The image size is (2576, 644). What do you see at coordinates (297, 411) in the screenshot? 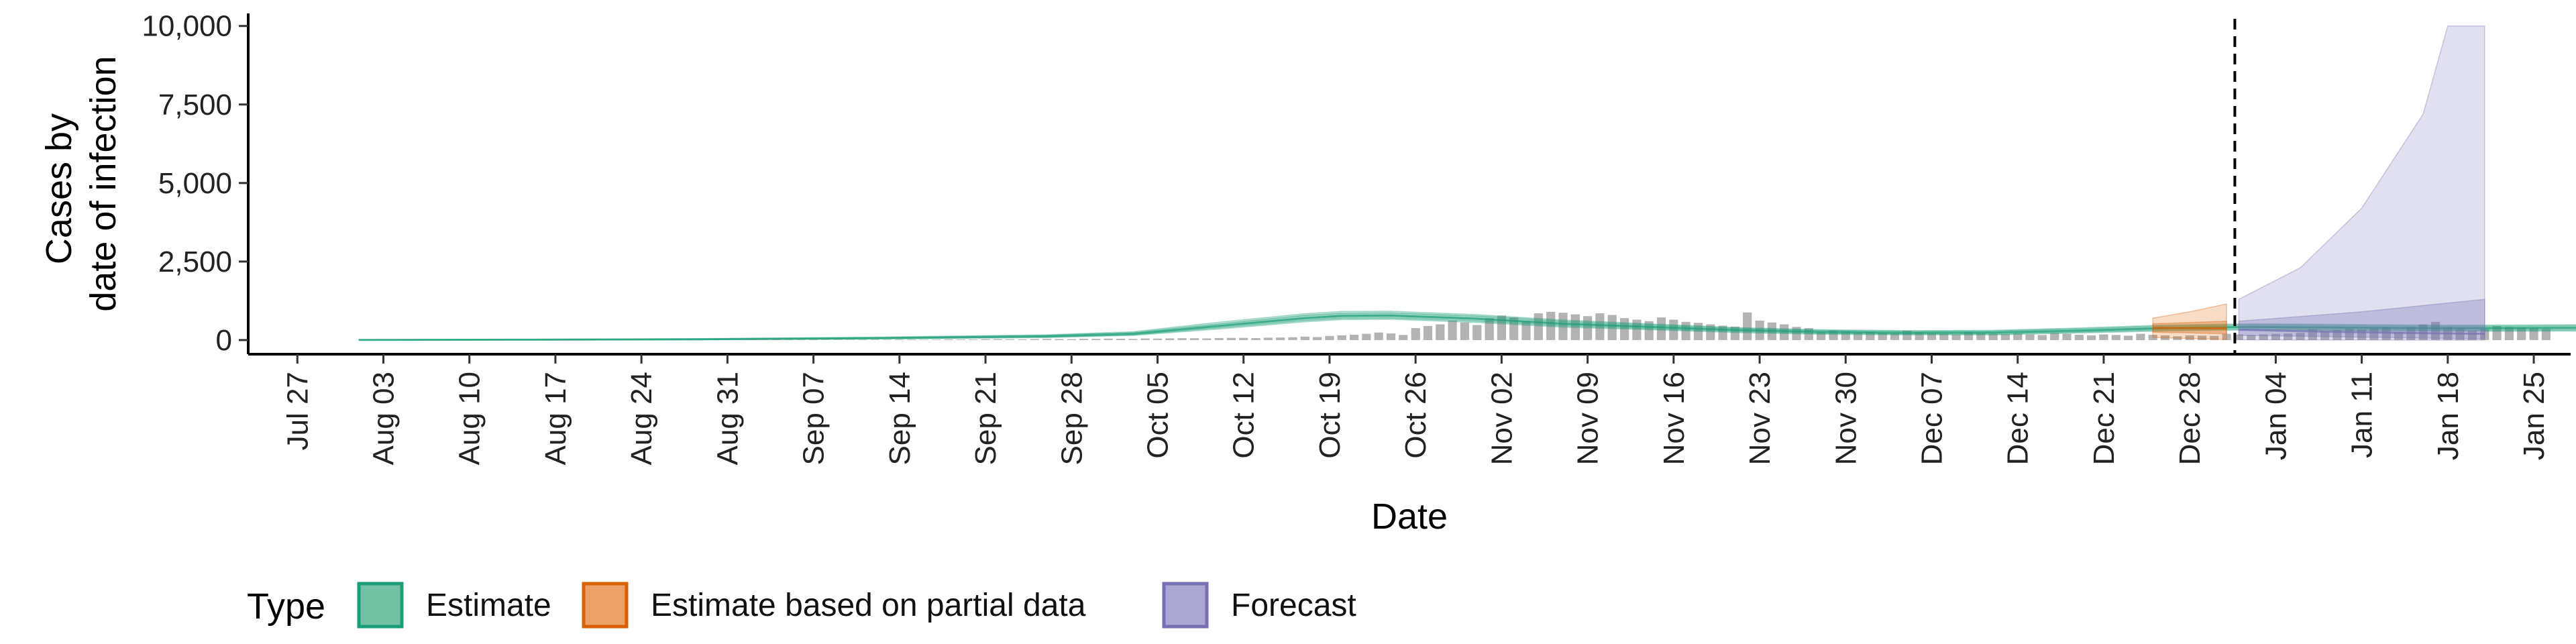
I see `x-tick-label: Jul 27` at bounding box center [297, 411].